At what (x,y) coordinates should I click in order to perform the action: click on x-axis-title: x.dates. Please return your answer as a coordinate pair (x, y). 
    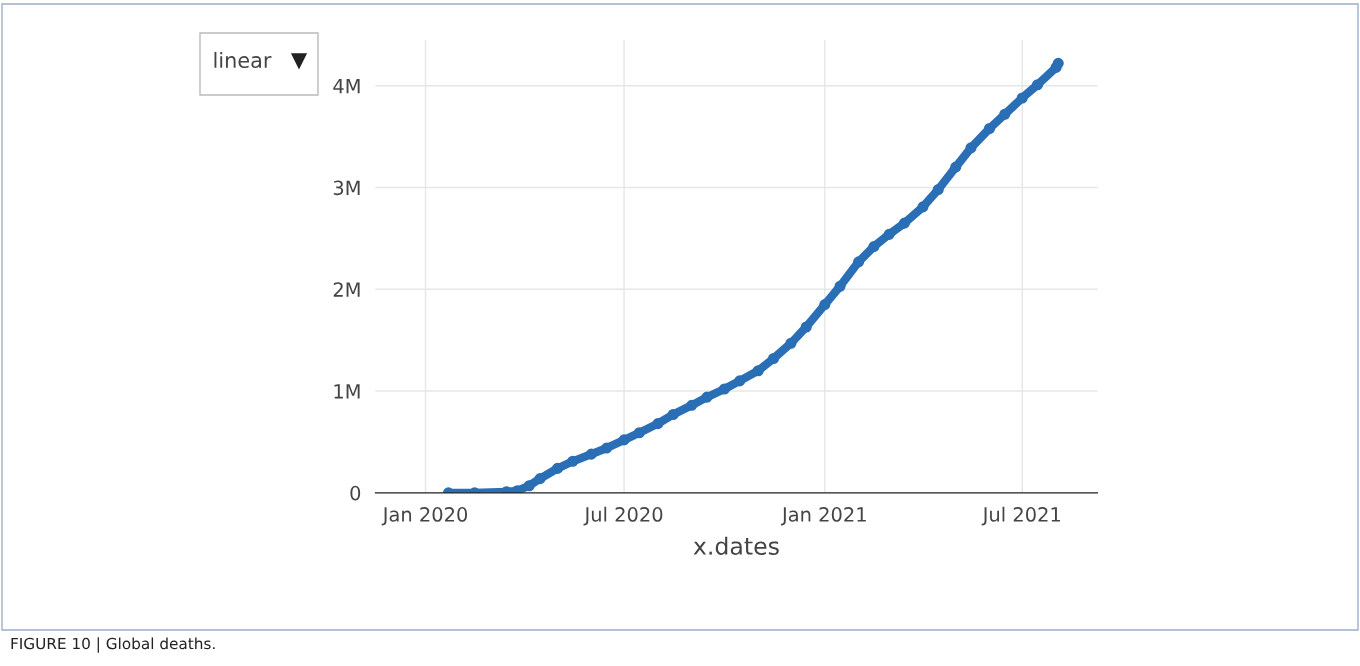
    Looking at the image, I should click on (736, 545).